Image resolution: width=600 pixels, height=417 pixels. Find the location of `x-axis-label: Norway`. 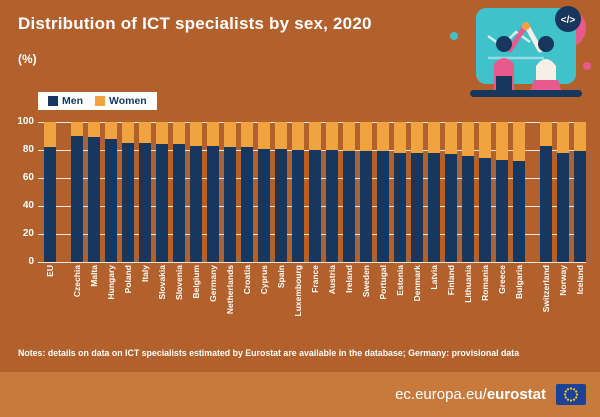

x-axis-label: Norway is located at coordinates (563, 280).